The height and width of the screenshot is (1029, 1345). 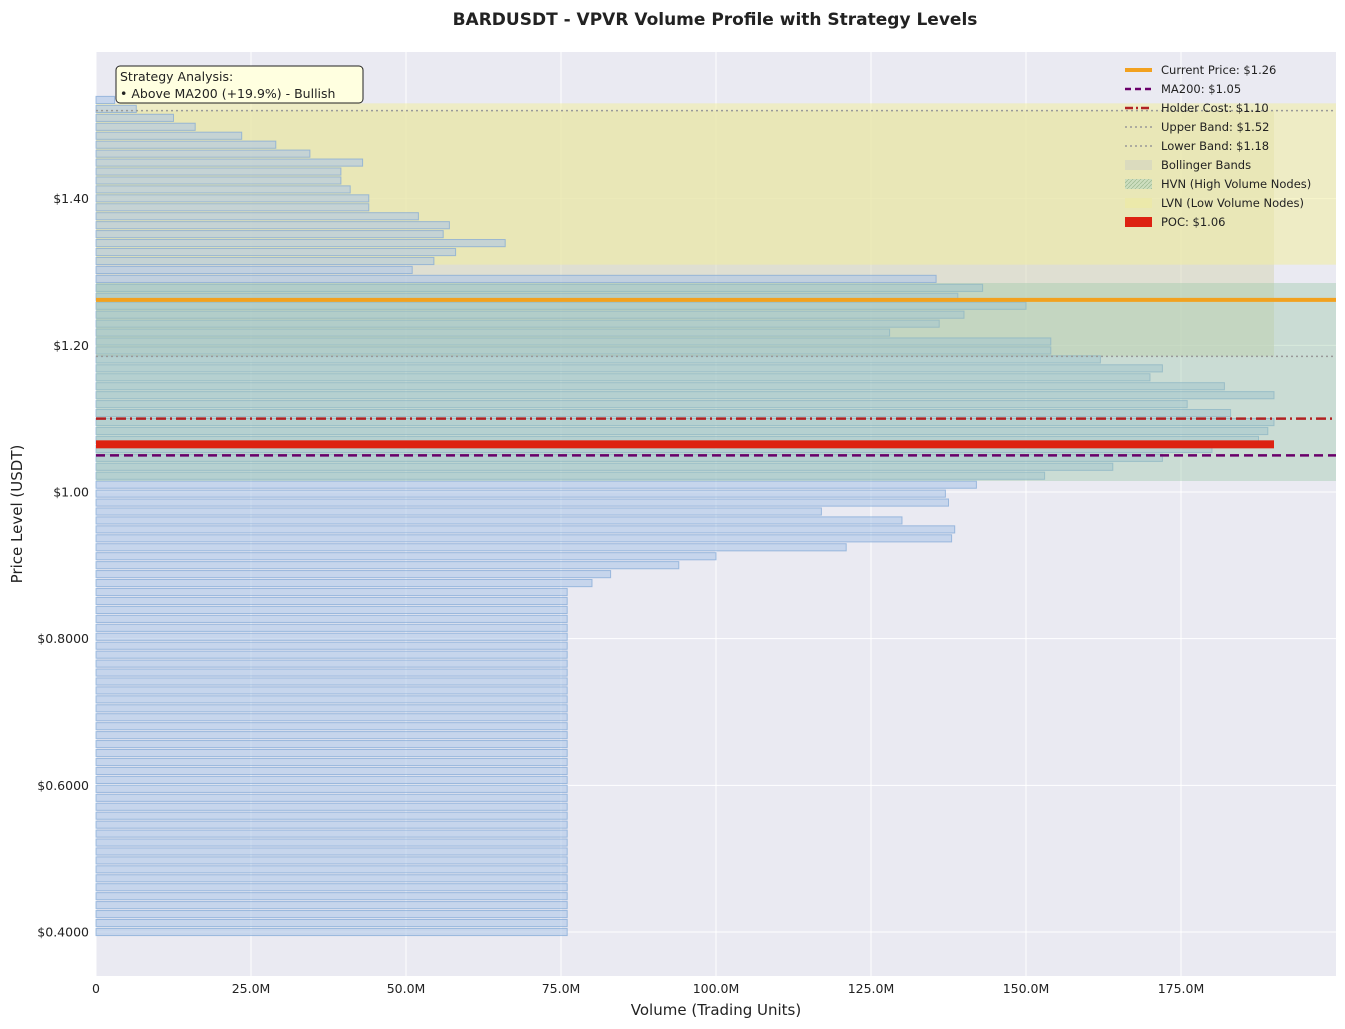 I want to click on legend-label: Holder Cost: $1.10, so click(x=1215, y=108).